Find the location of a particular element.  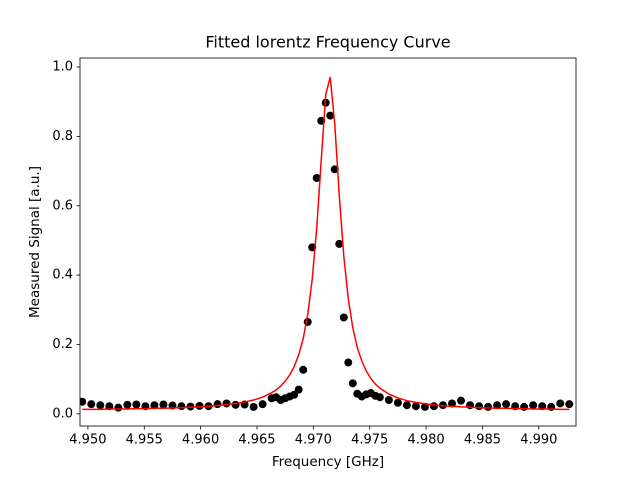

x-tick-label: 4.955 is located at coordinates (144, 440).